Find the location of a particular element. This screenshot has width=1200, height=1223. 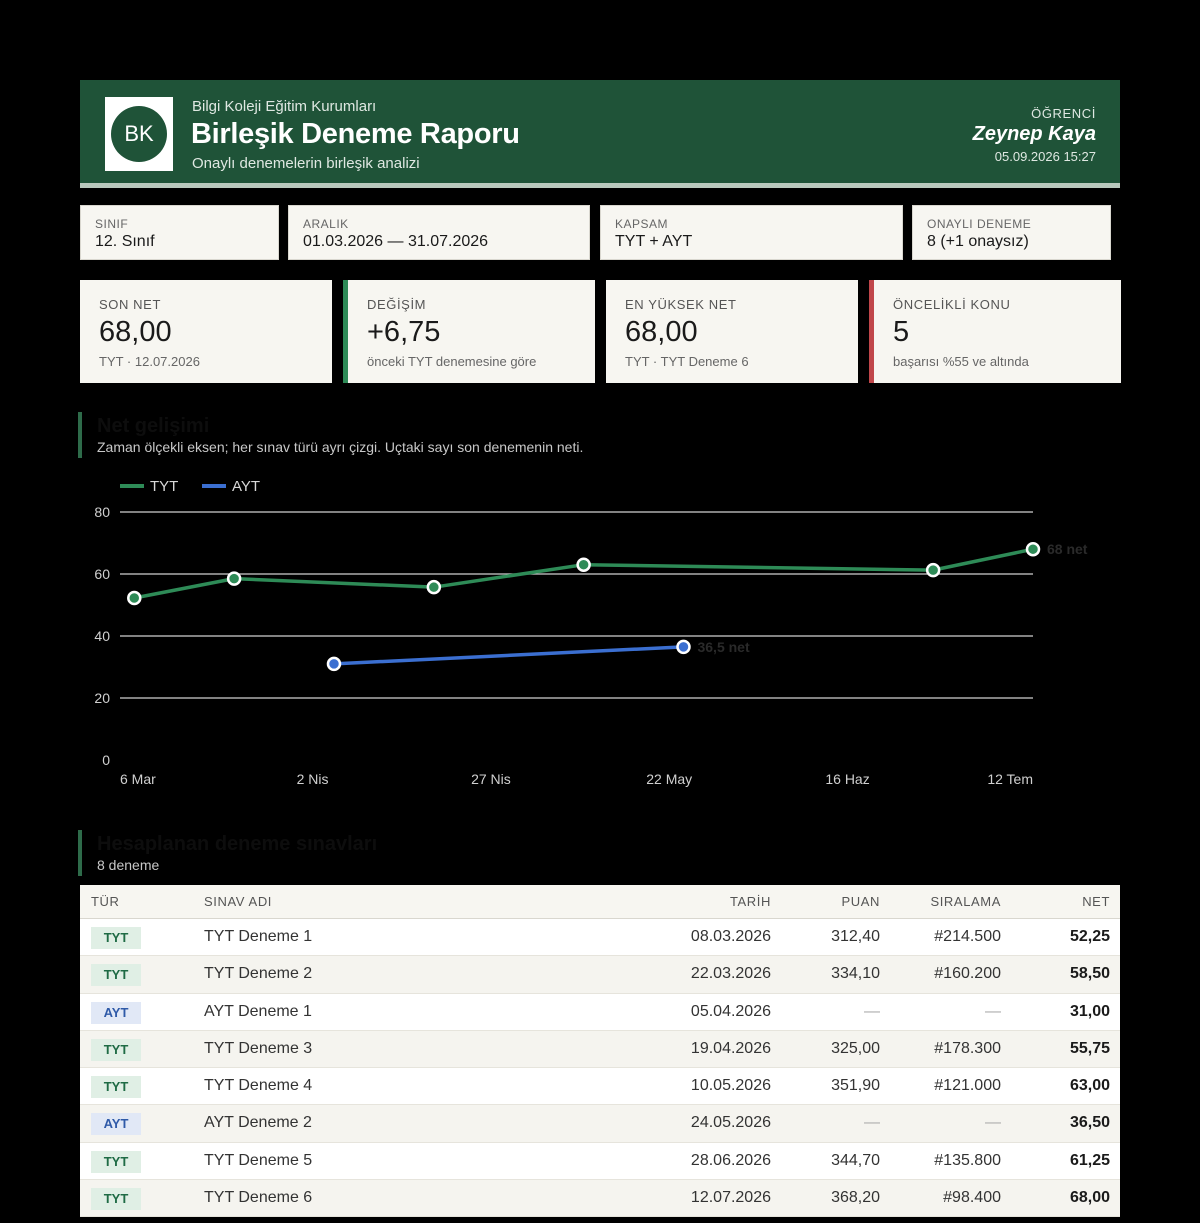

cell-name: TYT Deneme 5 is located at coordinates (258, 1160).